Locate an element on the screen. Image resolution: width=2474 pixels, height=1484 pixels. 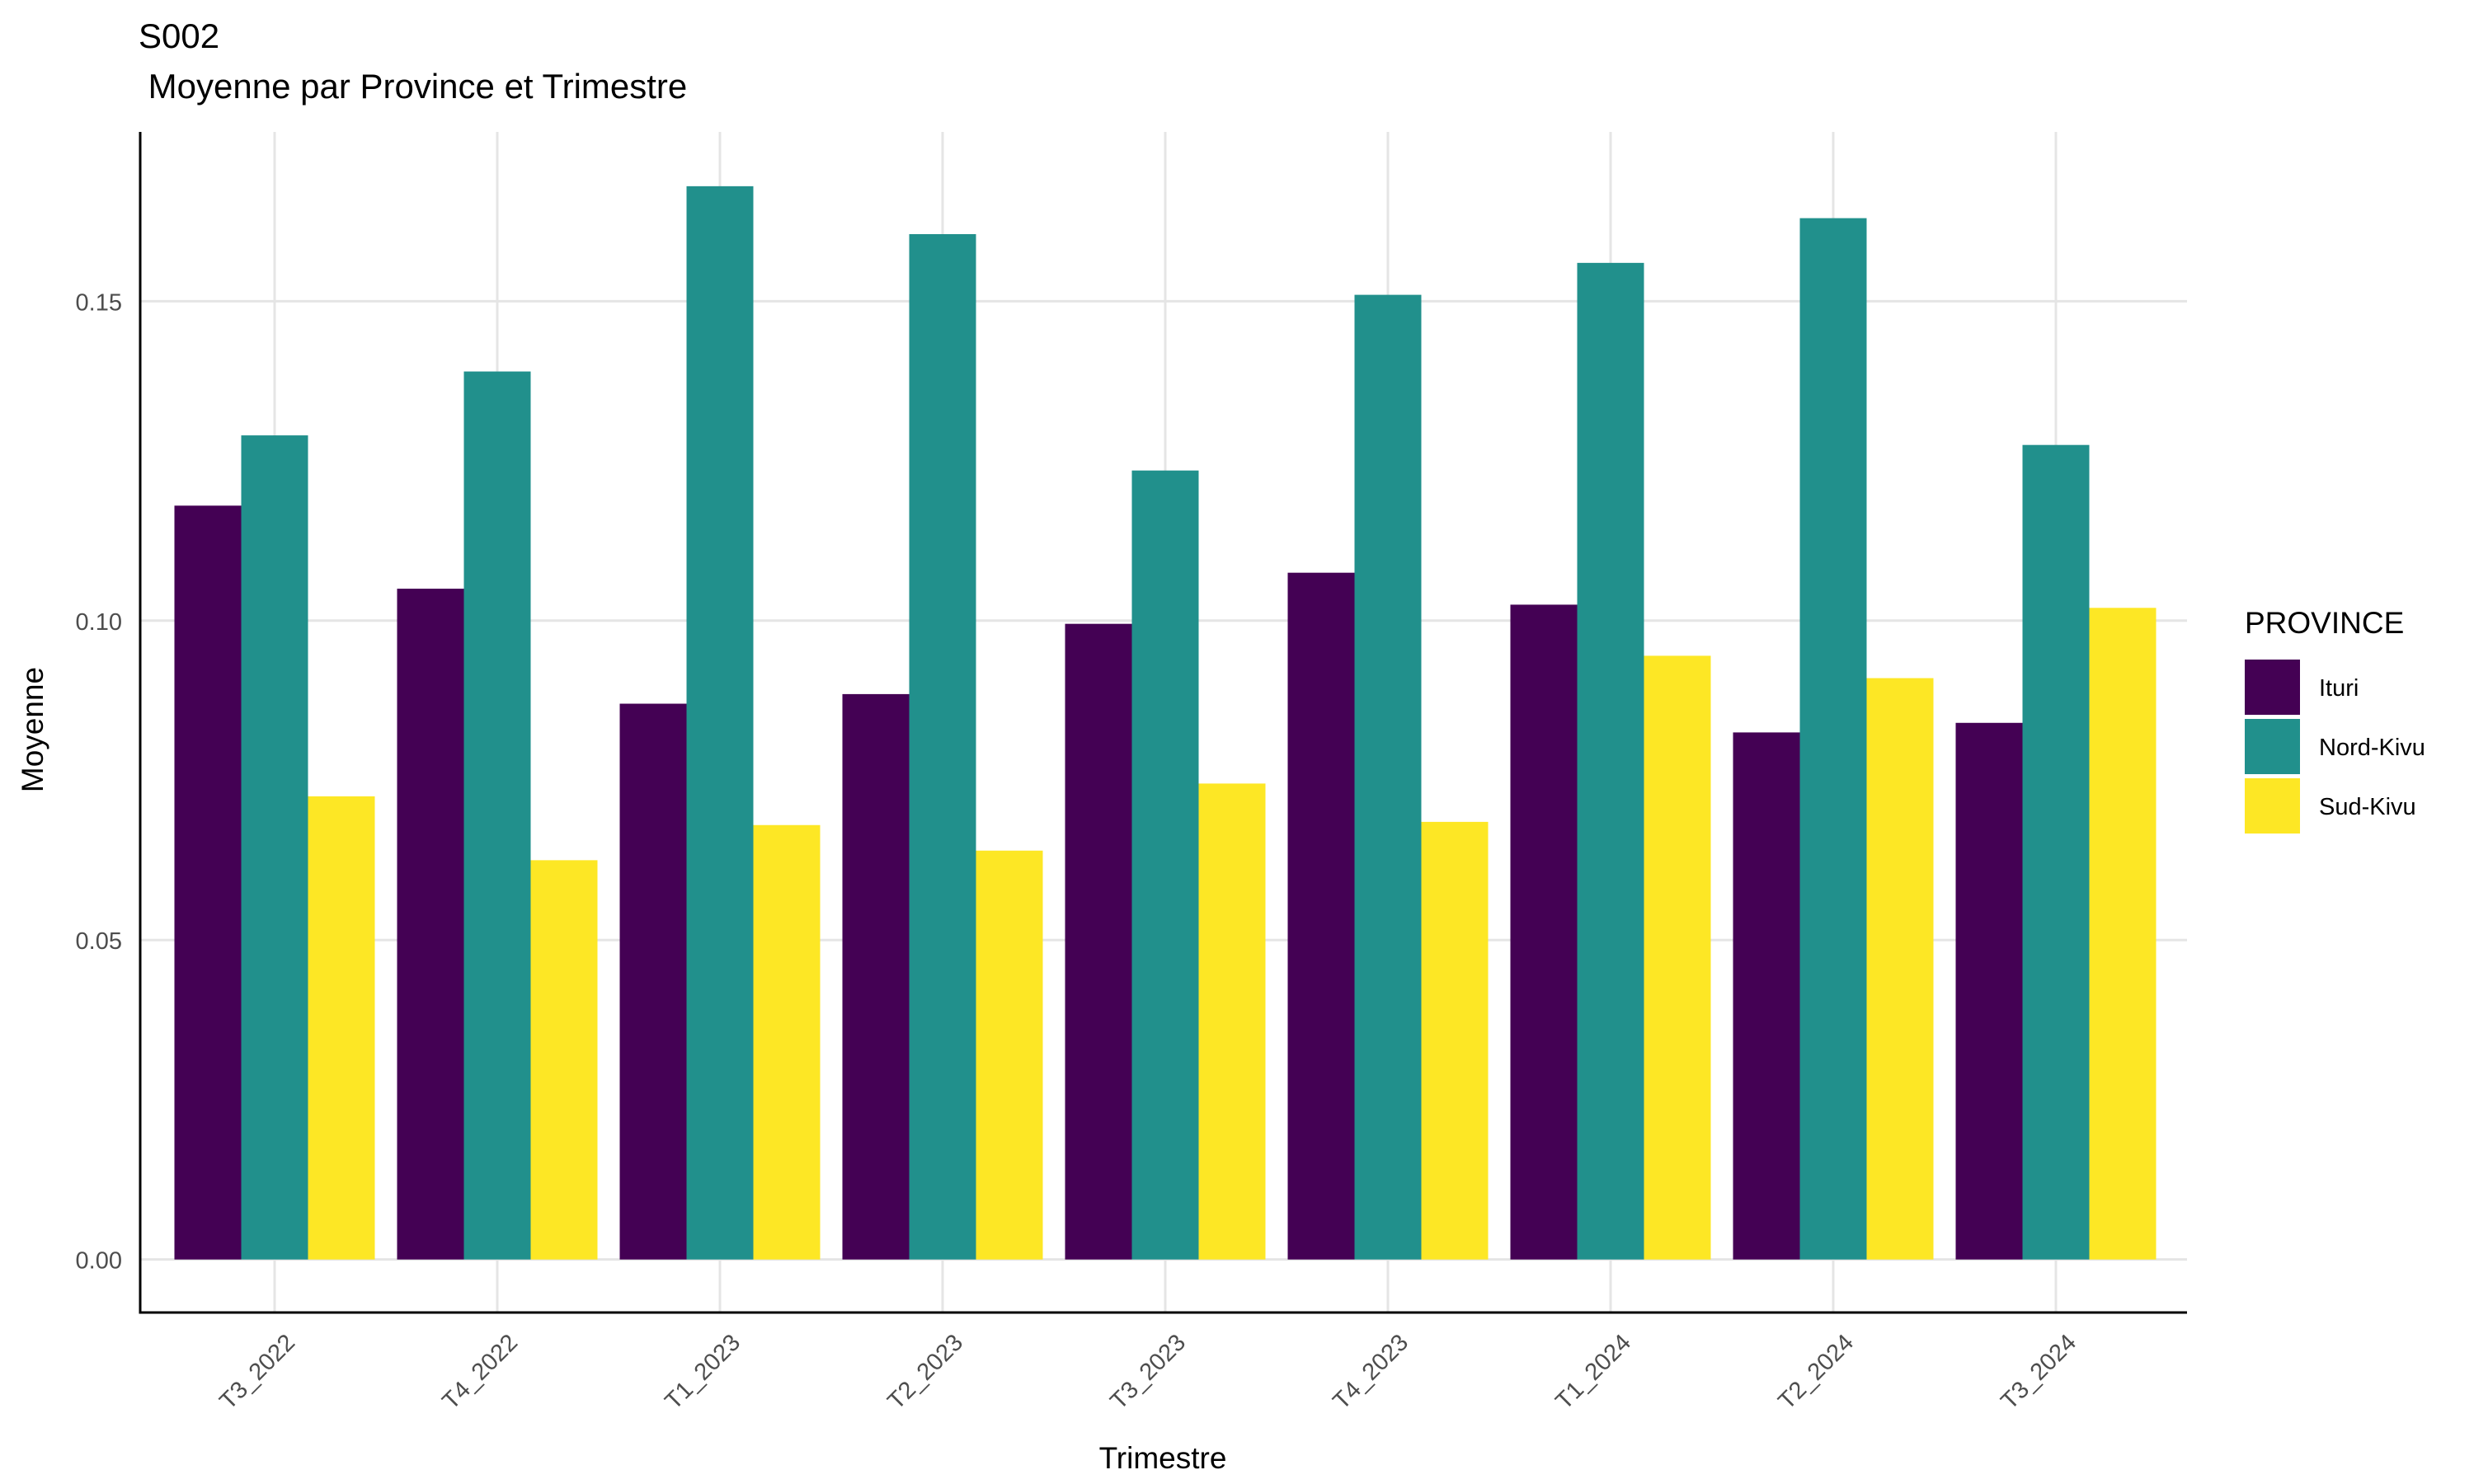
y-tick-label: 0.10 is located at coordinates (99, 622).